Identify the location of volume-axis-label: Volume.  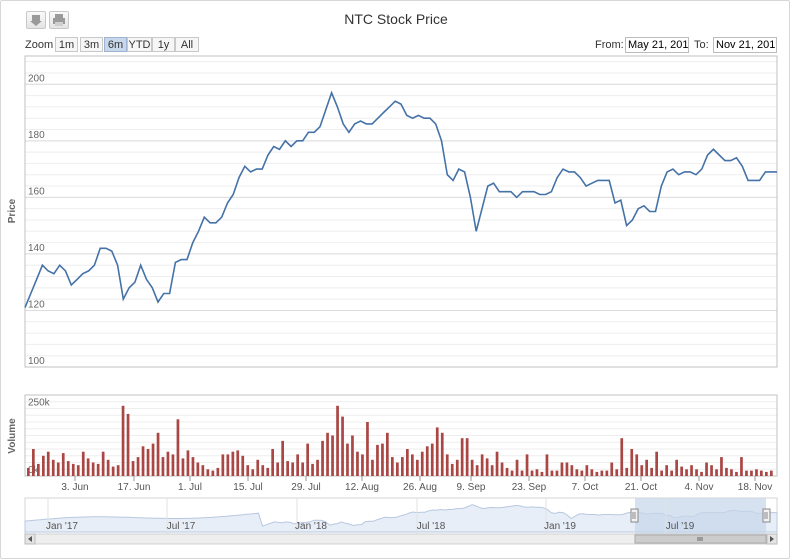
(12, 436).